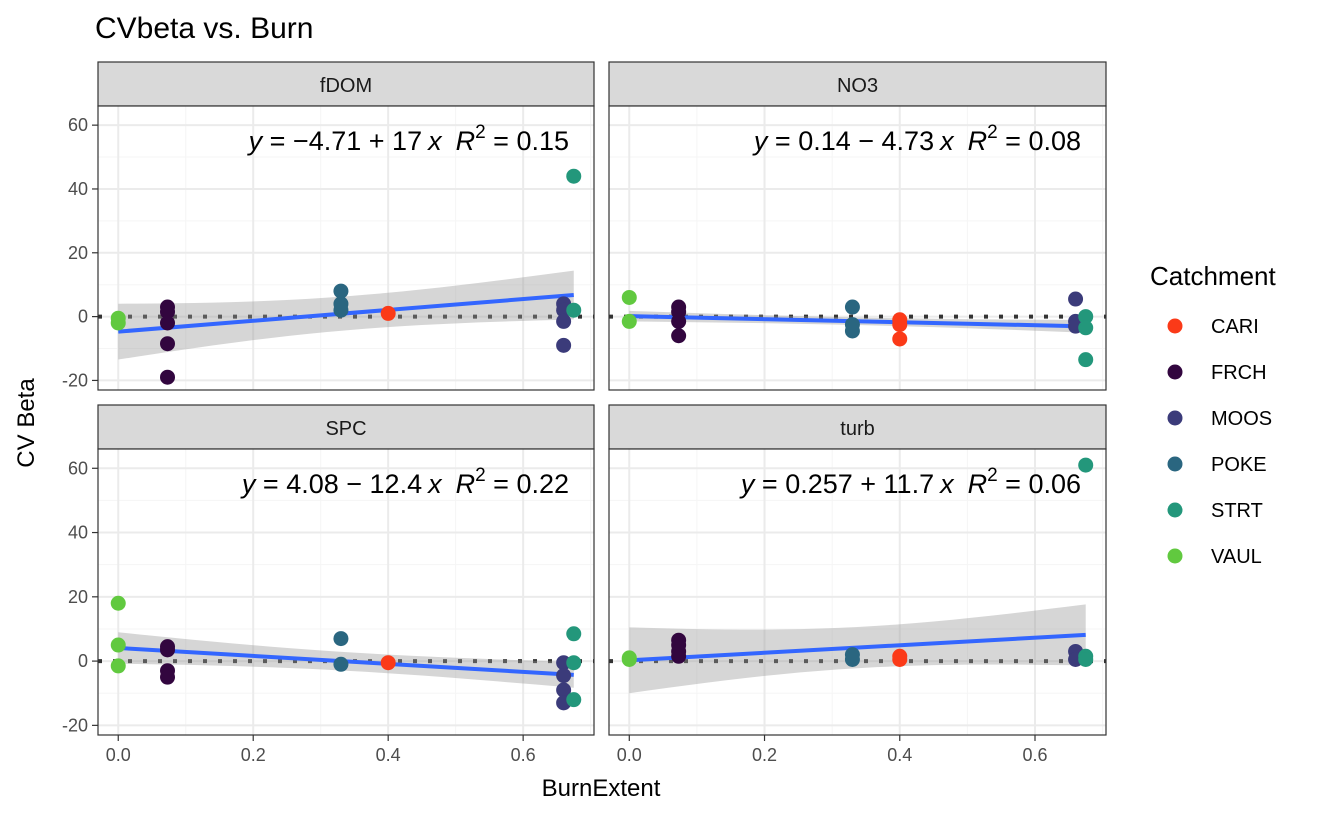 Image resolution: width=1322 pixels, height=817 pixels. Describe the element at coordinates (978, 141) in the screenshot. I see `equation-r2: R` at that location.